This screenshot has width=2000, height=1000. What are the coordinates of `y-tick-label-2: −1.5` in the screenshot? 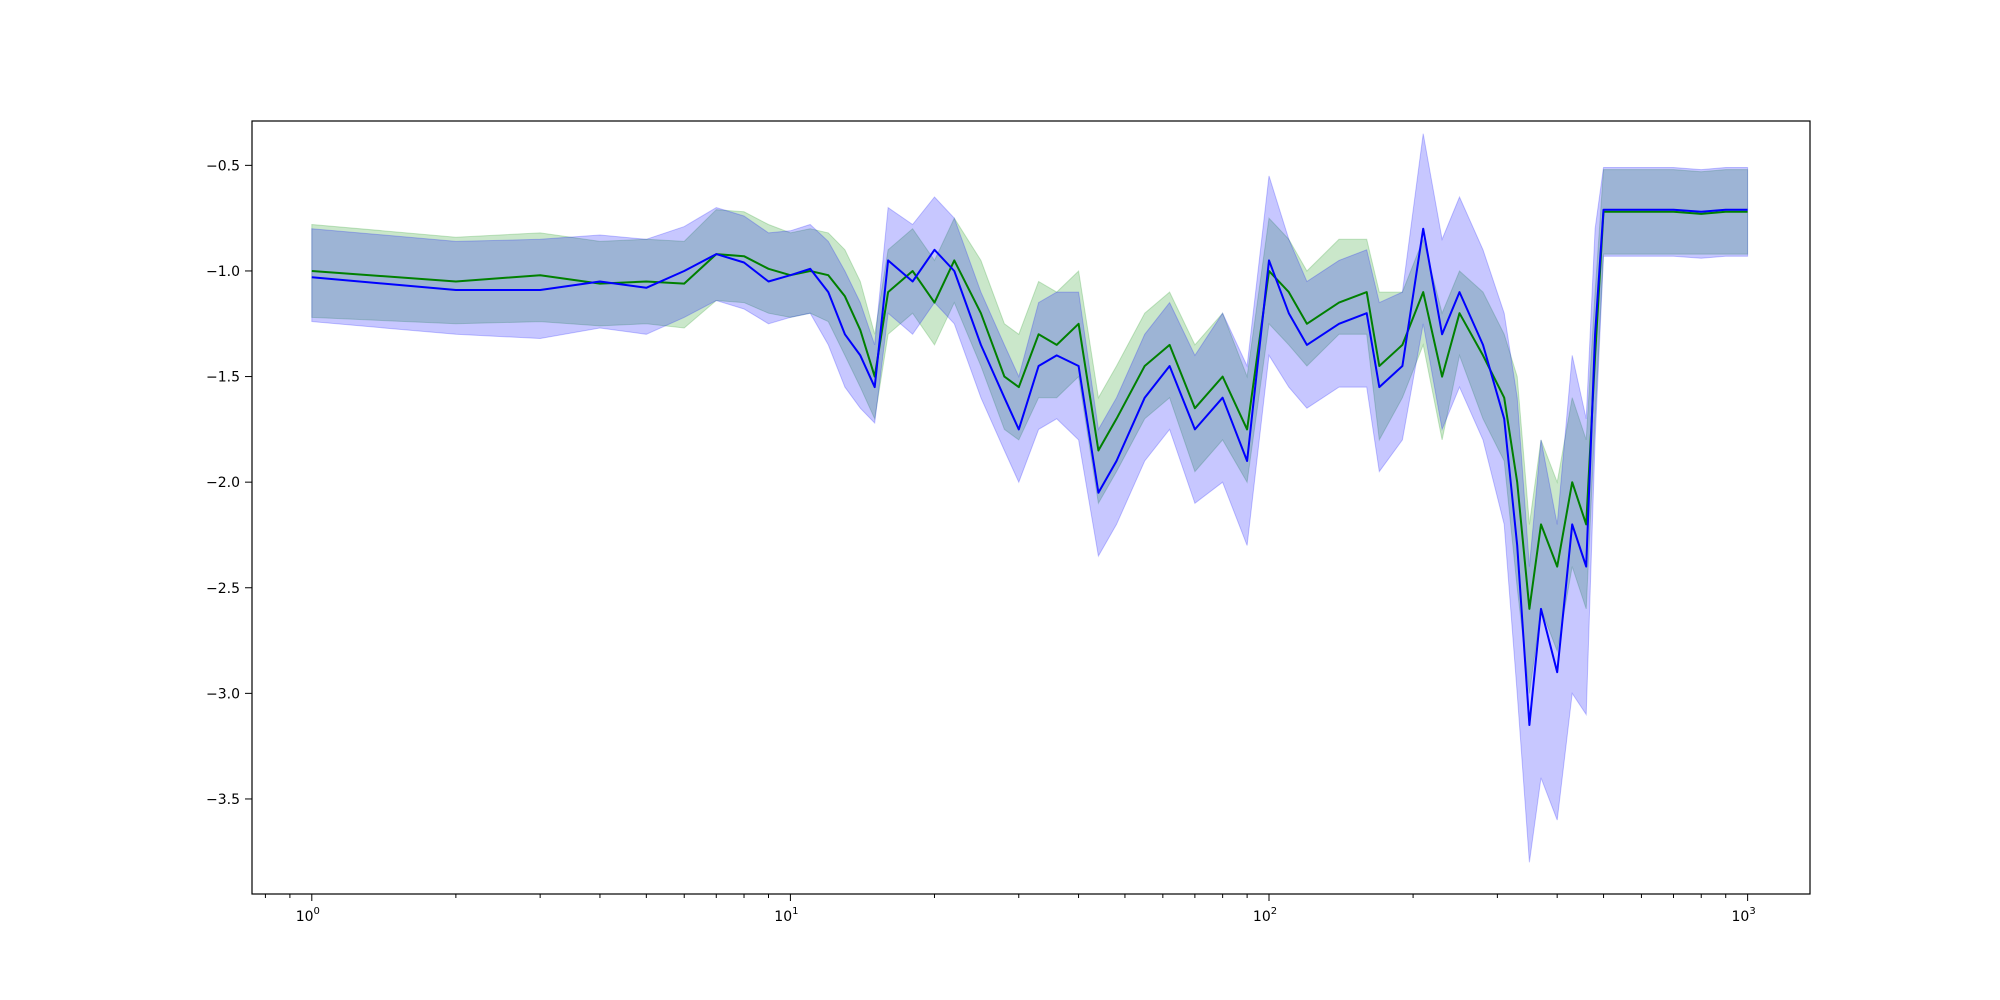 It's located at (223, 378).